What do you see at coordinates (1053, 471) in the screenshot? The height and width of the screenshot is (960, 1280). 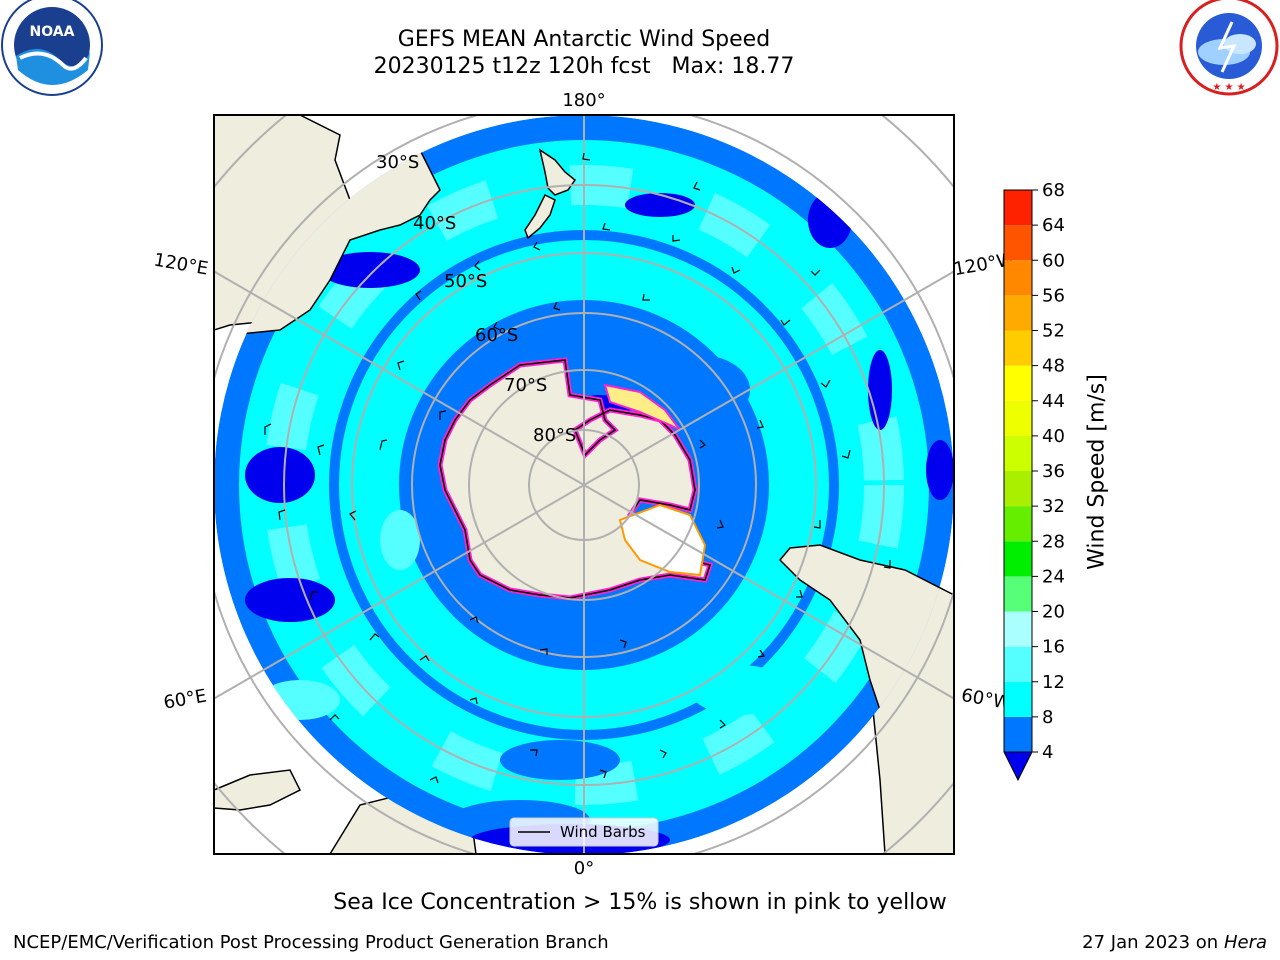 I see `colorbar-tick-label: 36` at bounding box center [1053, 471].